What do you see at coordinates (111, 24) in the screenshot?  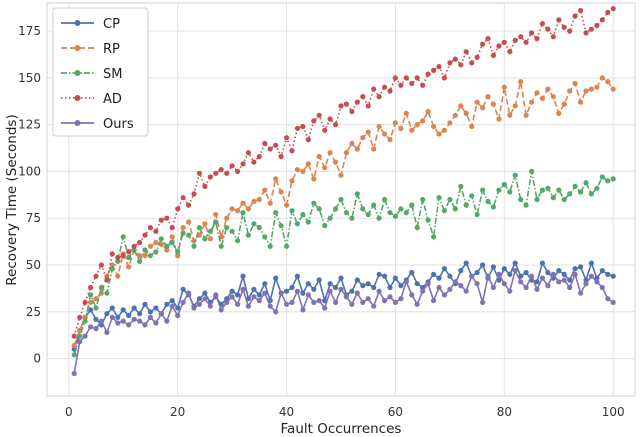 I see `legend-label: CP` at bounding box center [111, 24].